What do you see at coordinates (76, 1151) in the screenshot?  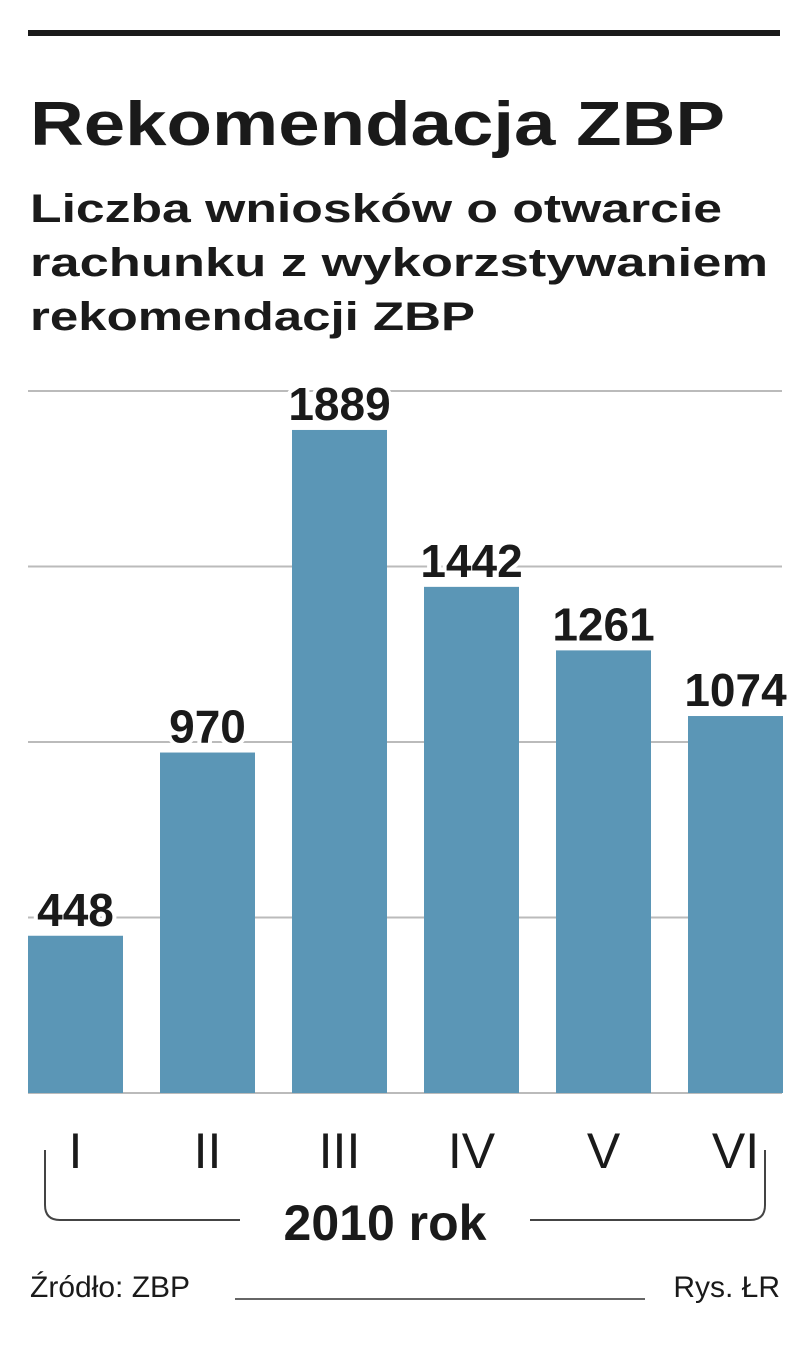 I see `x-tick-label: I` at bounding box center [76, 1151].